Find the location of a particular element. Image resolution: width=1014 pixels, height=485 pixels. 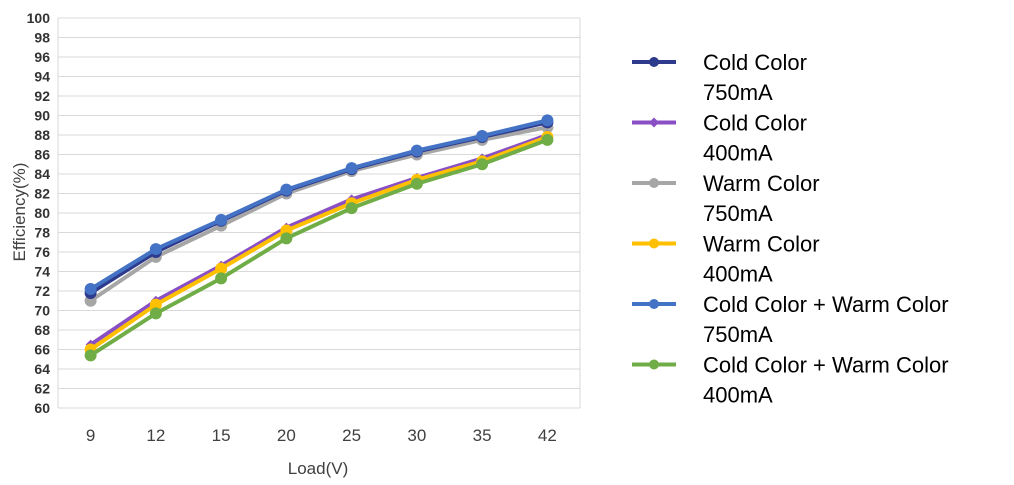

y-tick-label: 72 is located at coordinates (42, 291).